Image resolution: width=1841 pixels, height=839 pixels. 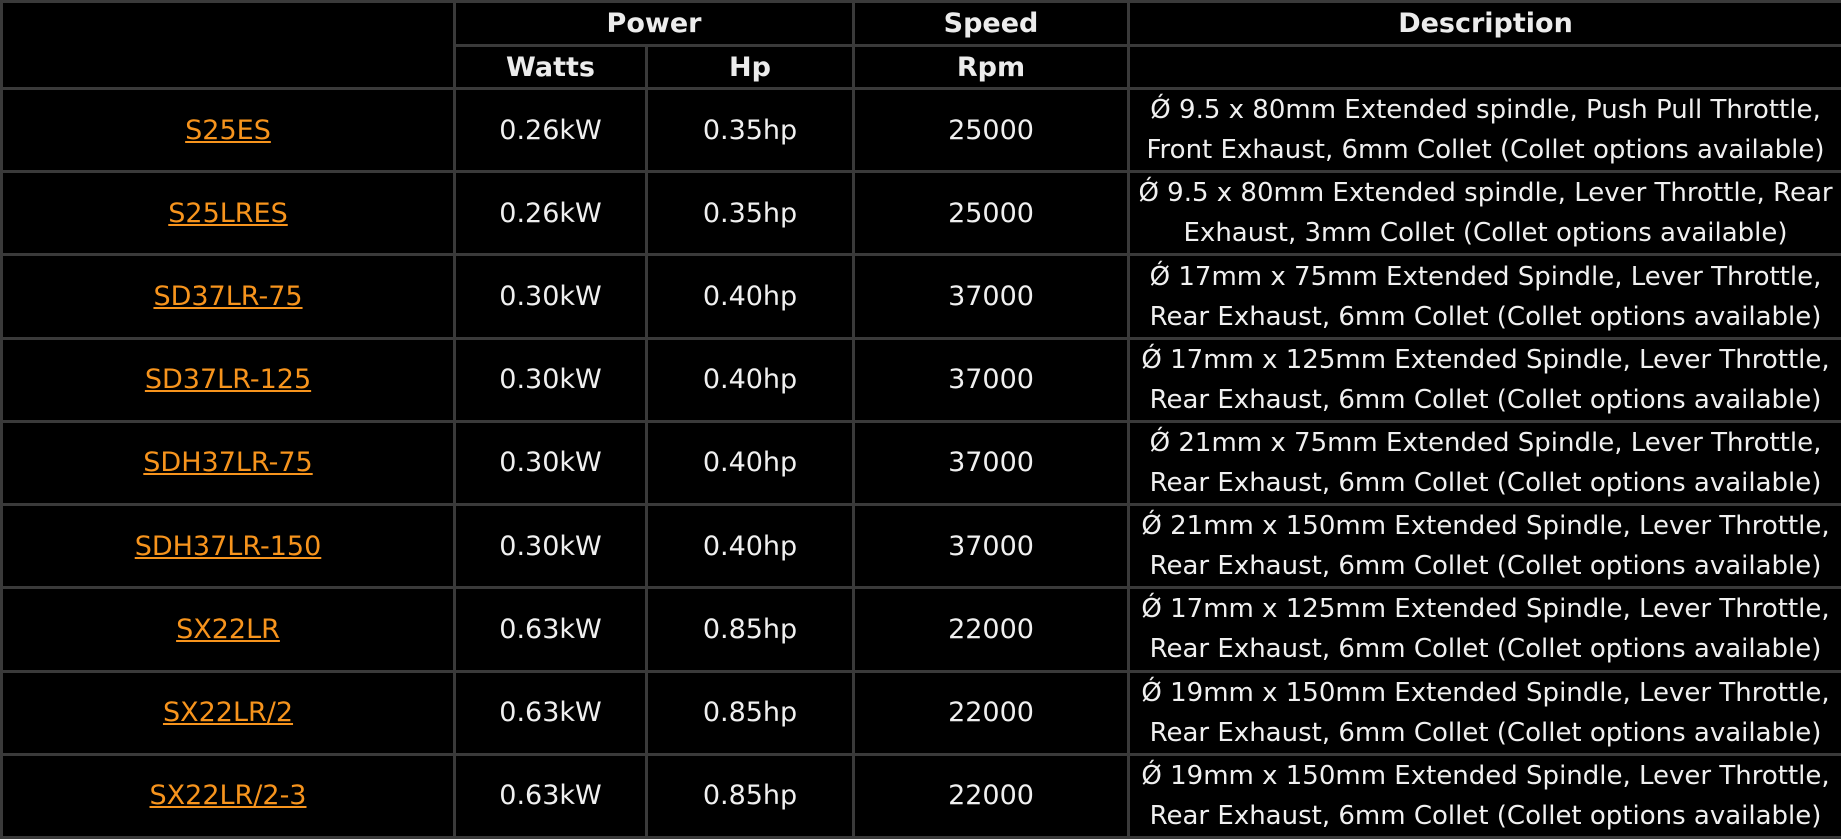 What do you see at coordinates (228, 45) in the screenshot?
I see `model-column-header` at bounding box center [228, 45].